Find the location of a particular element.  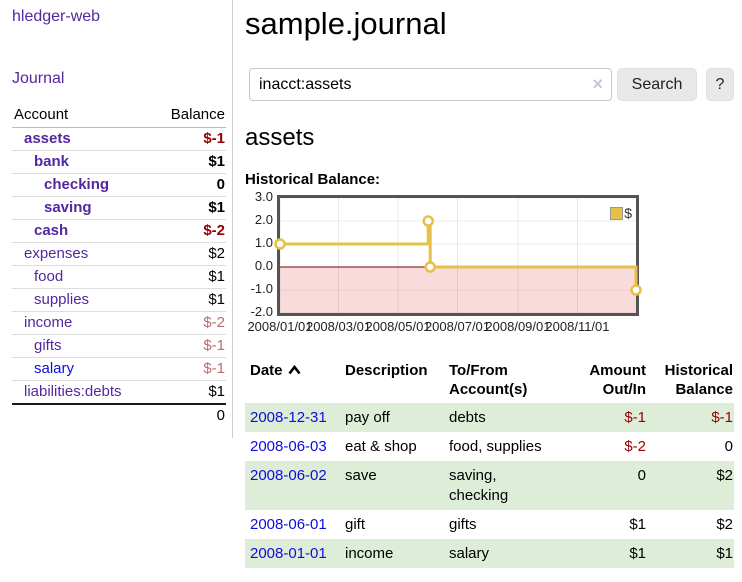

account-heading: assets is located at coordinates (280, 137).